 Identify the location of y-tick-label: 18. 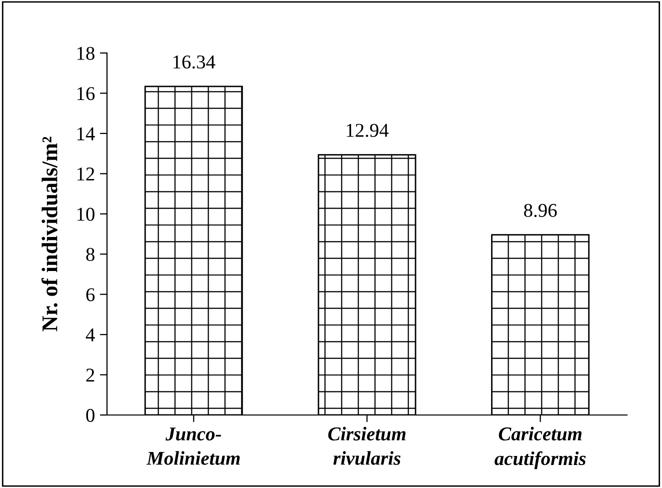
(85, 53).